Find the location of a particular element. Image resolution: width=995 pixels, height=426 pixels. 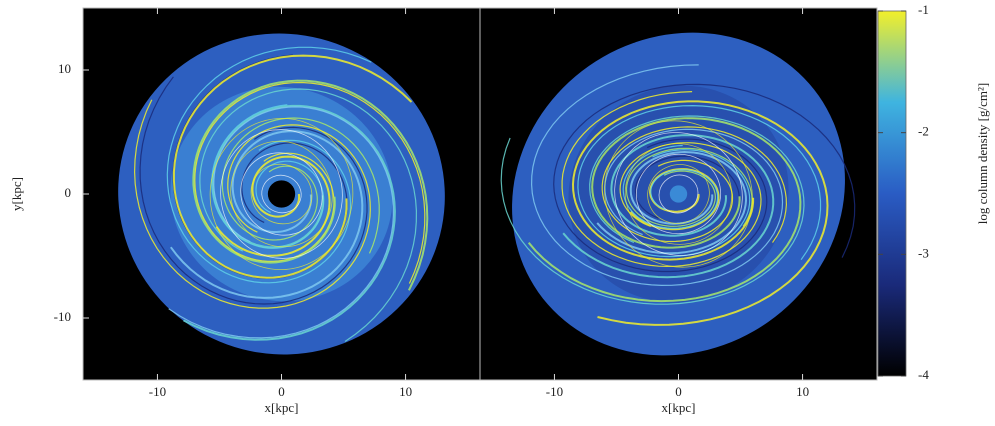

colorbar is located at coordinates (892, 193).